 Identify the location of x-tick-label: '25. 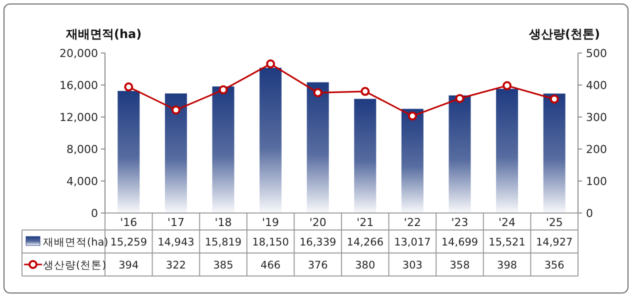
(554, 222).